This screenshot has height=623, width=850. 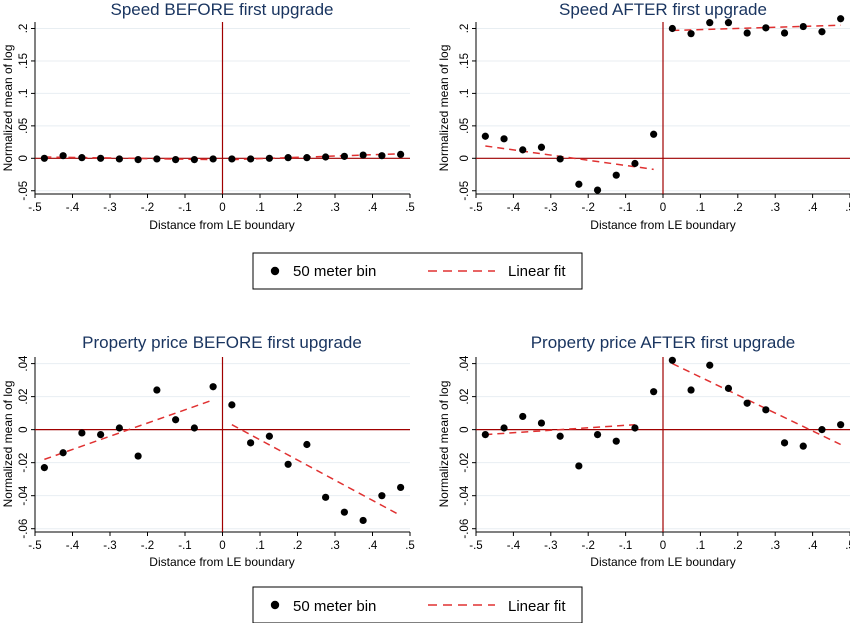 What do you see at coordinates (550, 546) in the screenshot?
I see `x-tick-label: -.3` at bounding box center [550, 546].